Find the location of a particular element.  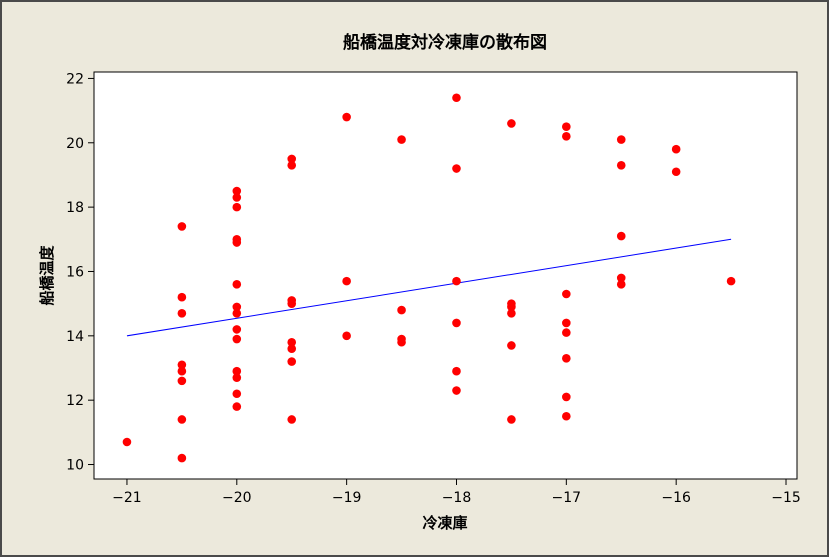

y-tick-label: 14 is located at coordinates (75, 337).